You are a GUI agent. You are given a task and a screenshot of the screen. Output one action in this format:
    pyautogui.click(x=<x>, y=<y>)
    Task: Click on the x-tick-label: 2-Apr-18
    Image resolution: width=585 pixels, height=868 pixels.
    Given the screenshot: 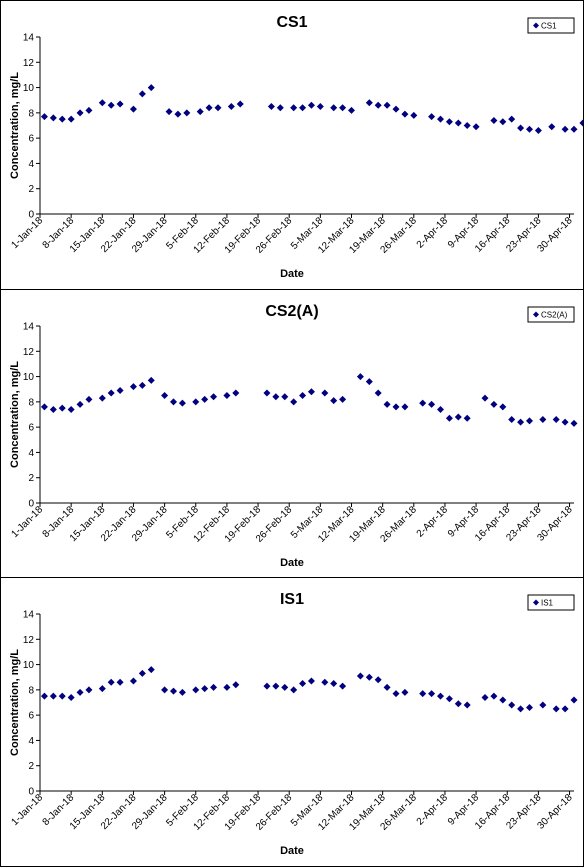 What is the action you would take?
    pyautogui.click(x=433, y=810)
    